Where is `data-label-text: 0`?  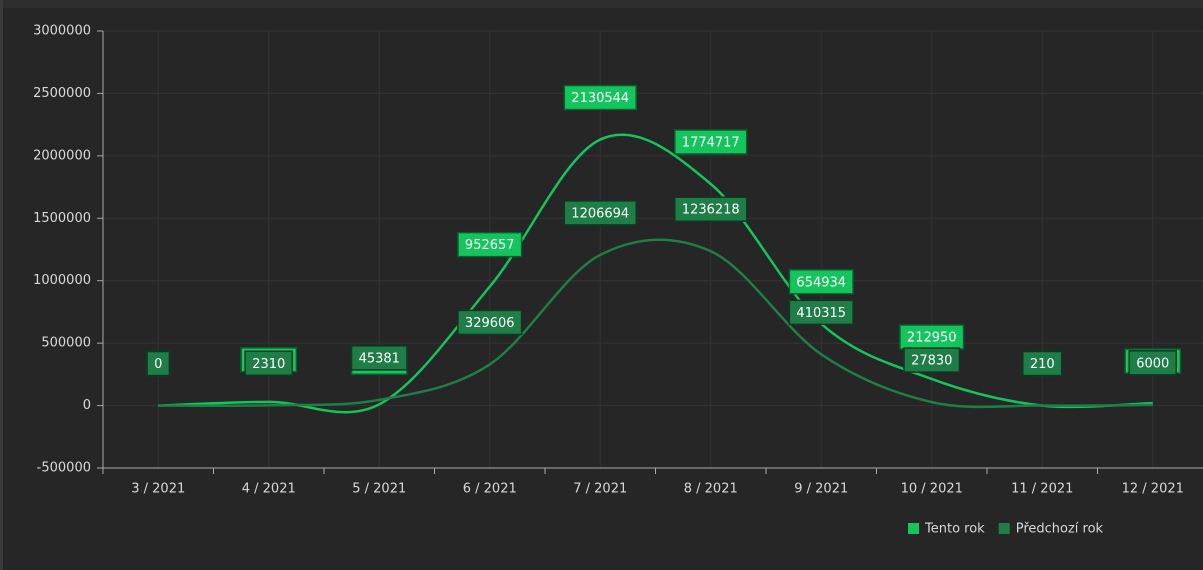
data-label-text: 0 is located at coordinates (158, 364).